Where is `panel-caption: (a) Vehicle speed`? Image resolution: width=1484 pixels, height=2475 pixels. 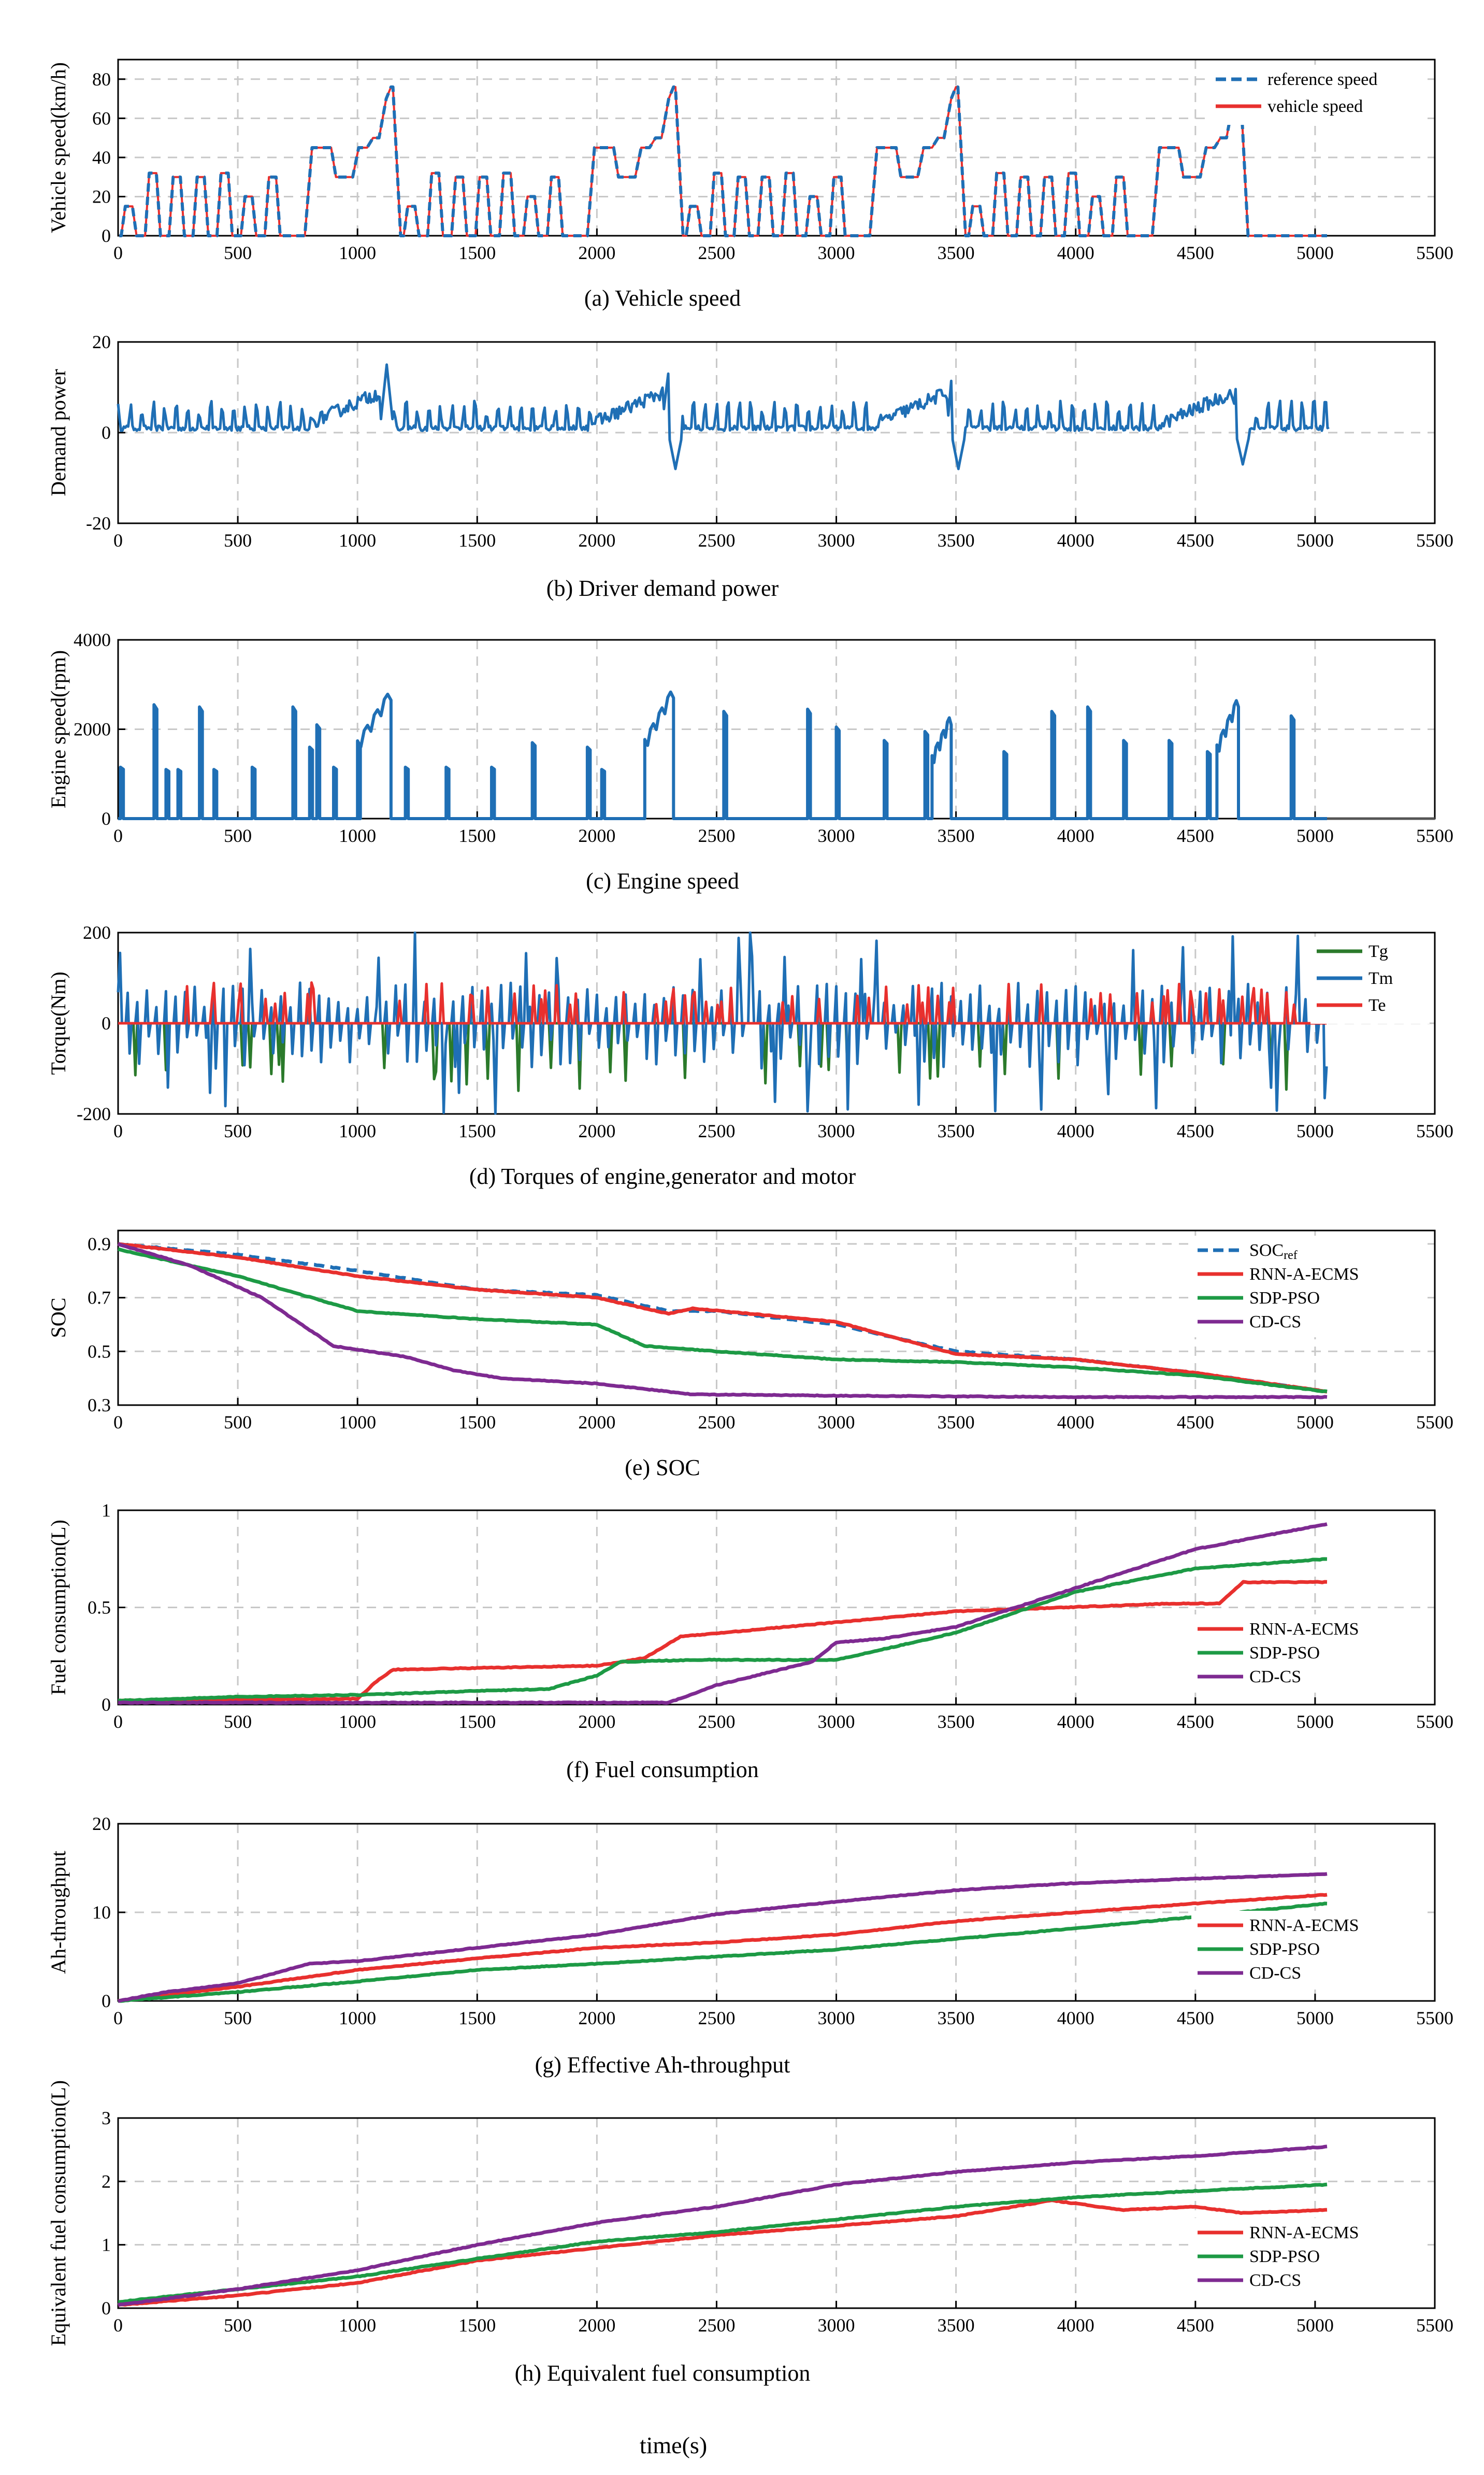 panel-caption: (a) Vehicle speed is located at coordinates (662, 298).